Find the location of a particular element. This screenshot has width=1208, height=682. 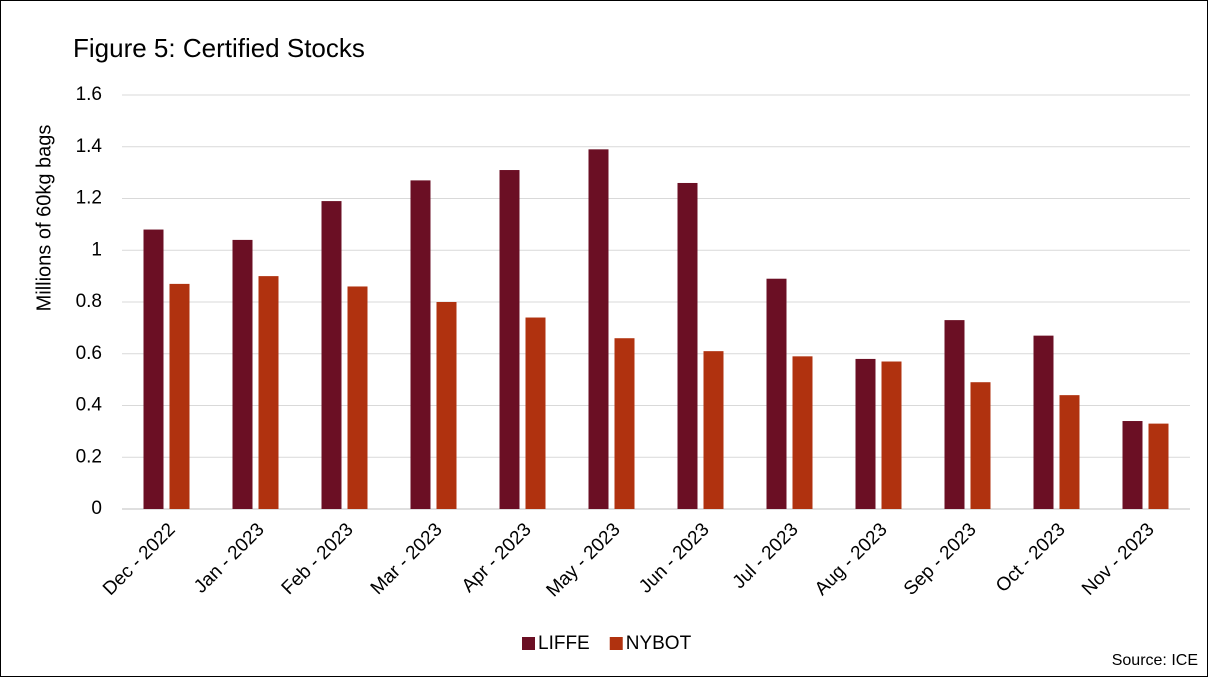

y-tick-label: 1.4 is located at coordinates (89, 146).